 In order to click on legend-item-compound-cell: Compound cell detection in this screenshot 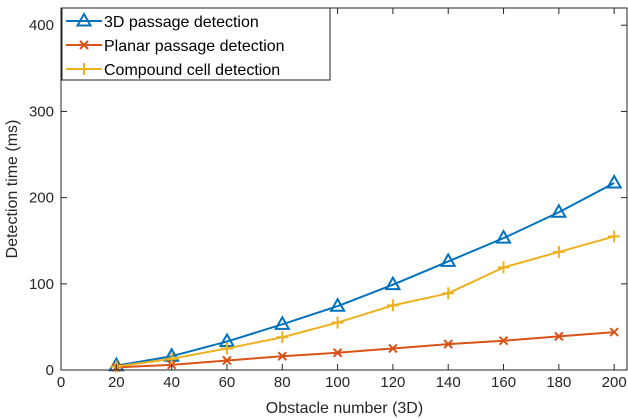, I will do `click(173, 70)`.